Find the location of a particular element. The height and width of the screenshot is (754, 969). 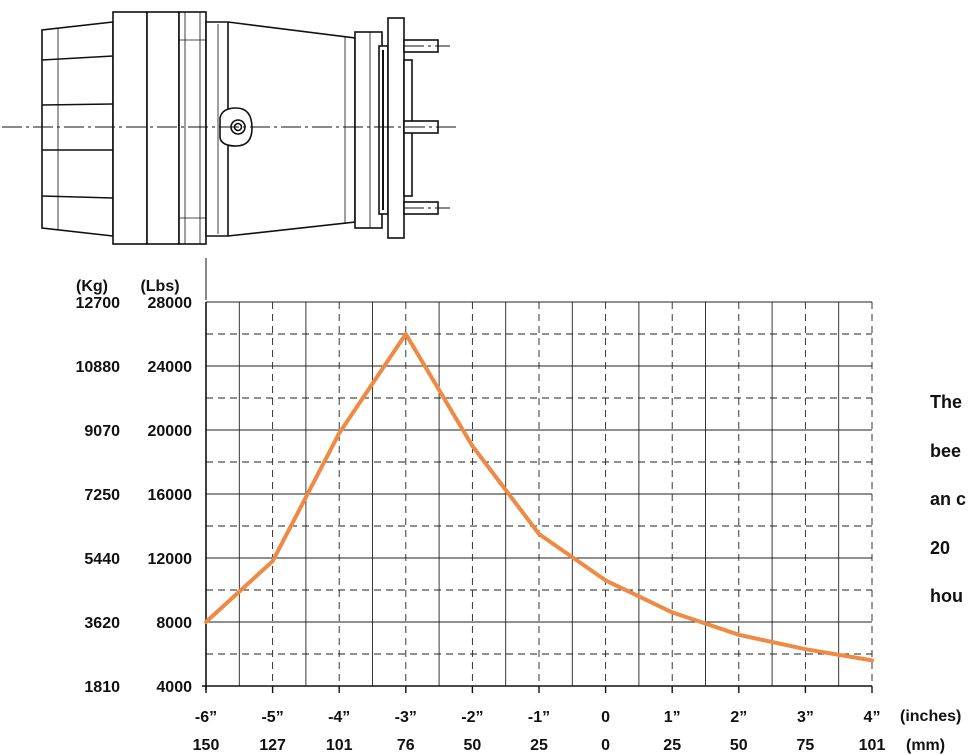

x-tick-label-mm: 76 is located at coordinates (406, 745).